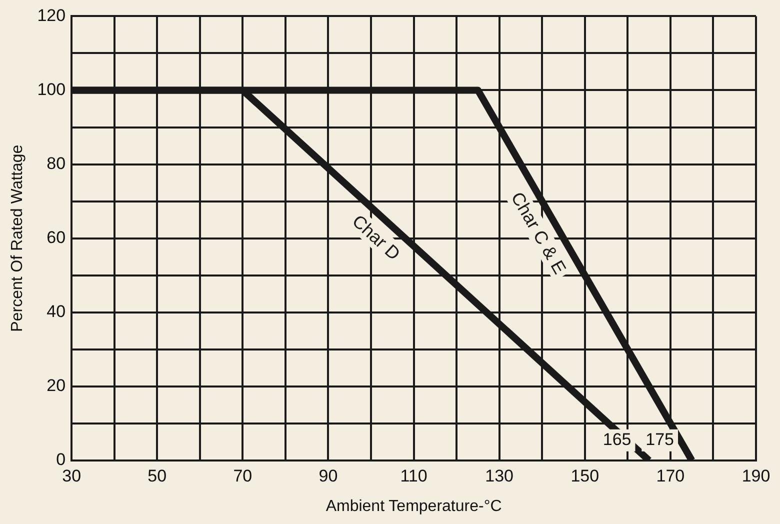  Describe the element at coordinates (17, 238) in the screenshot. I see `y-axis-title: Percent Of Rated Wattage` at that location.